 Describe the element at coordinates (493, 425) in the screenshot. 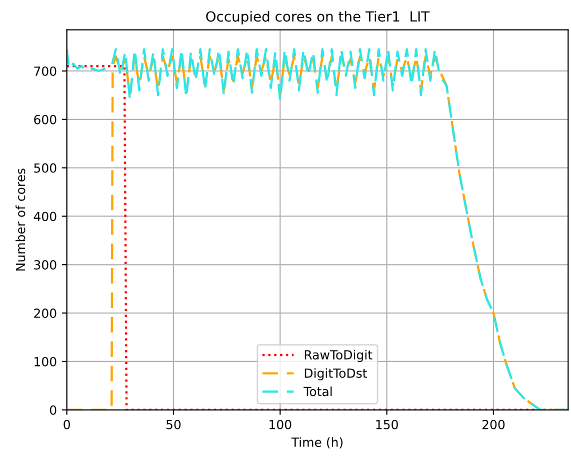

I see `x-tick-label: 200` at that location.